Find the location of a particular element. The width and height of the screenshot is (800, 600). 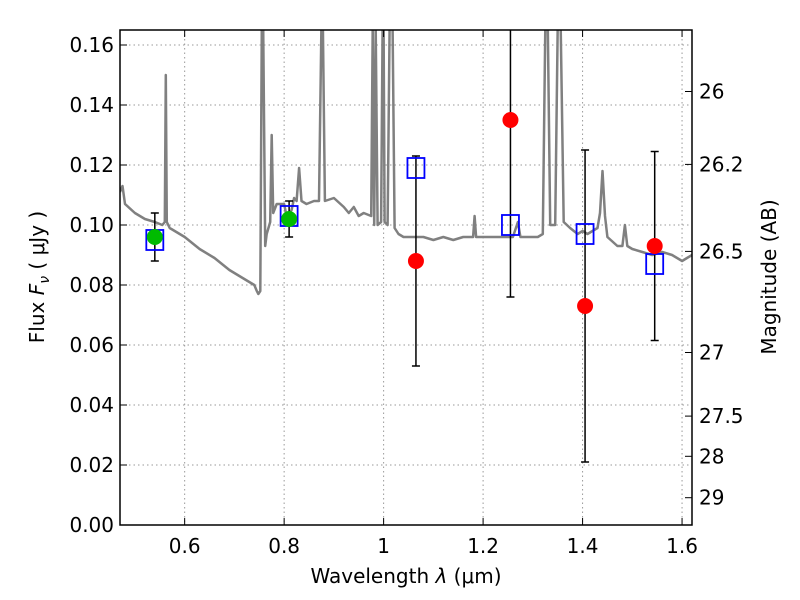

x-tick-label: 0.8 is located at coordinates (284, 546).